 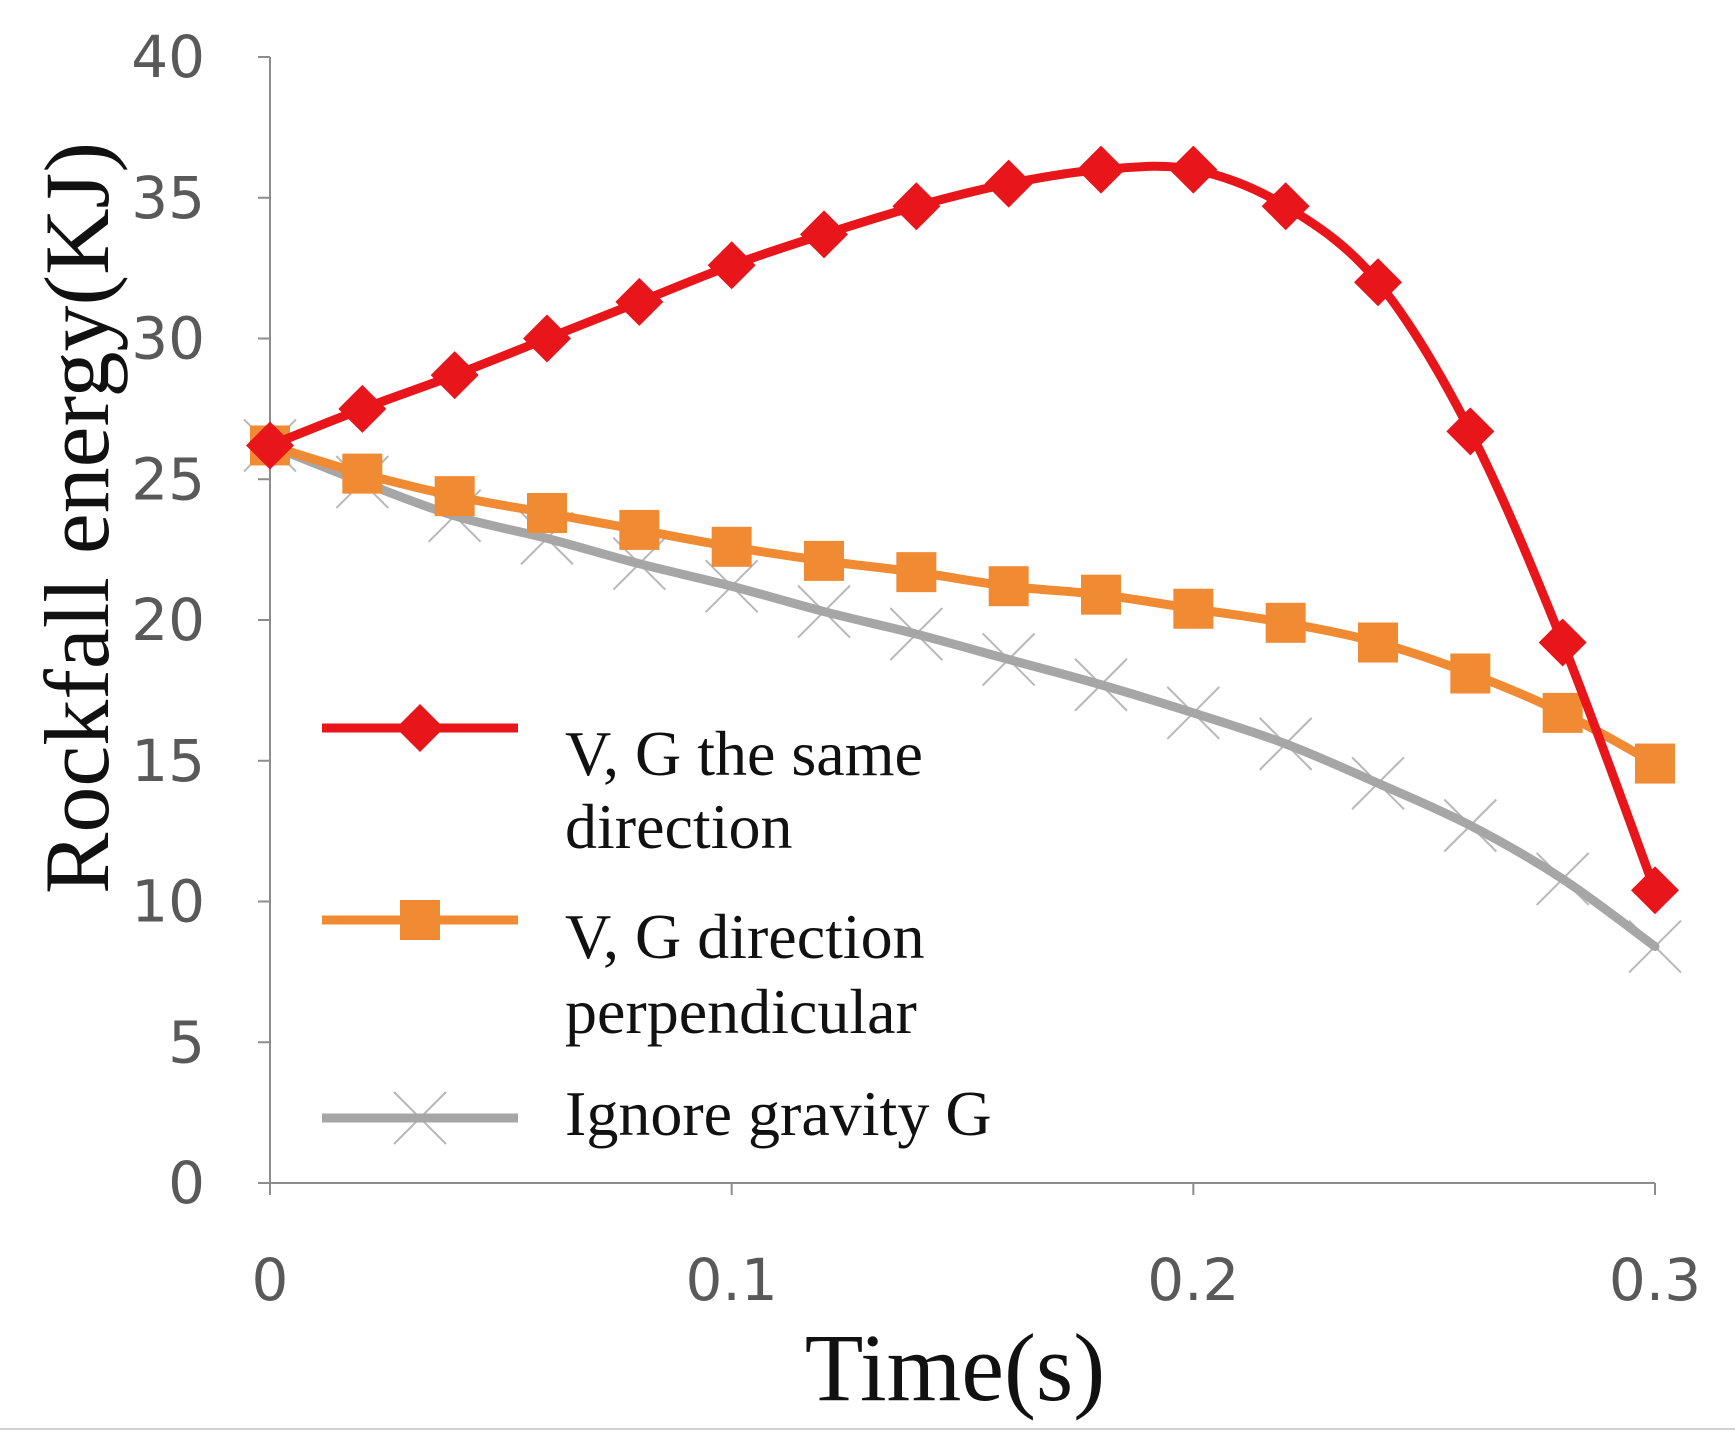 What do you see at coordinates (867, 1429) in the screenshot?
I see `bottom-divider` at bounding box center [867, 1429].